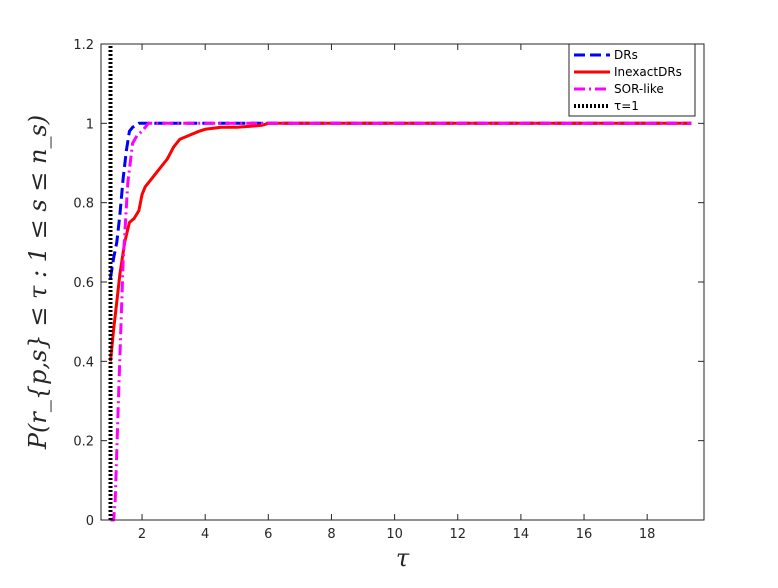 This screenshot has height=588, width=778. I want to click on y-tick-label: 0.6, so click(83, 283).